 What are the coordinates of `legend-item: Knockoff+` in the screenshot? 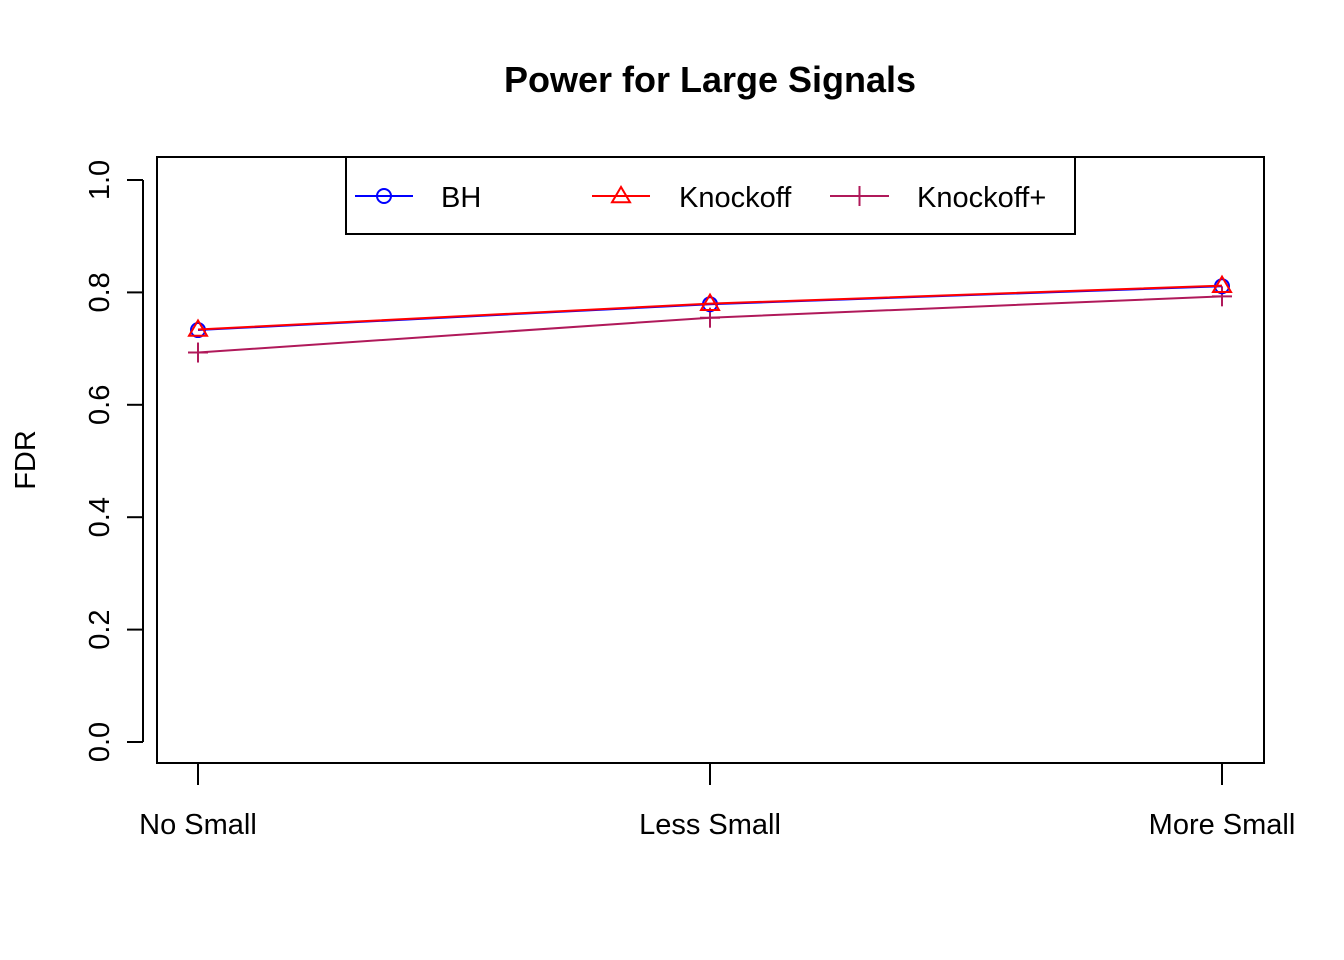 It's located at (938, 198).